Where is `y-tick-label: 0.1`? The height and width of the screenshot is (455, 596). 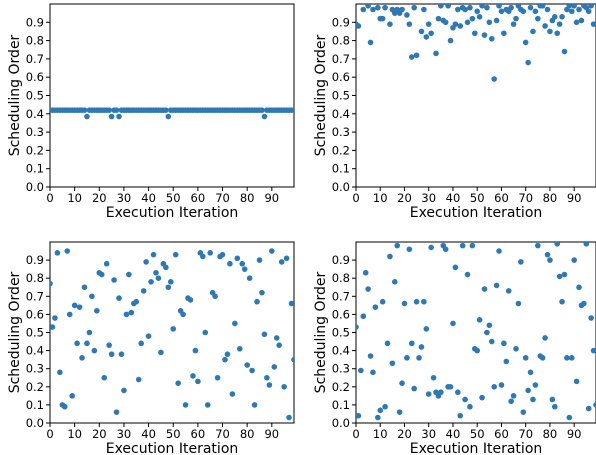
y-tick-label: 0.1 is located at coordinates (341, 405).